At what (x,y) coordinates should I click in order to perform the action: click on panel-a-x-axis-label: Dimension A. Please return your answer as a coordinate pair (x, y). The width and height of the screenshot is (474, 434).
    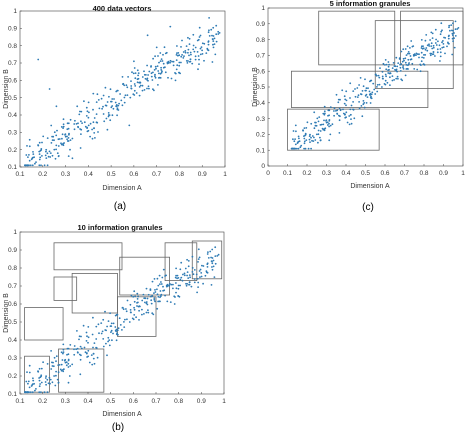
    Looking at the image, I should click on (122, 188).